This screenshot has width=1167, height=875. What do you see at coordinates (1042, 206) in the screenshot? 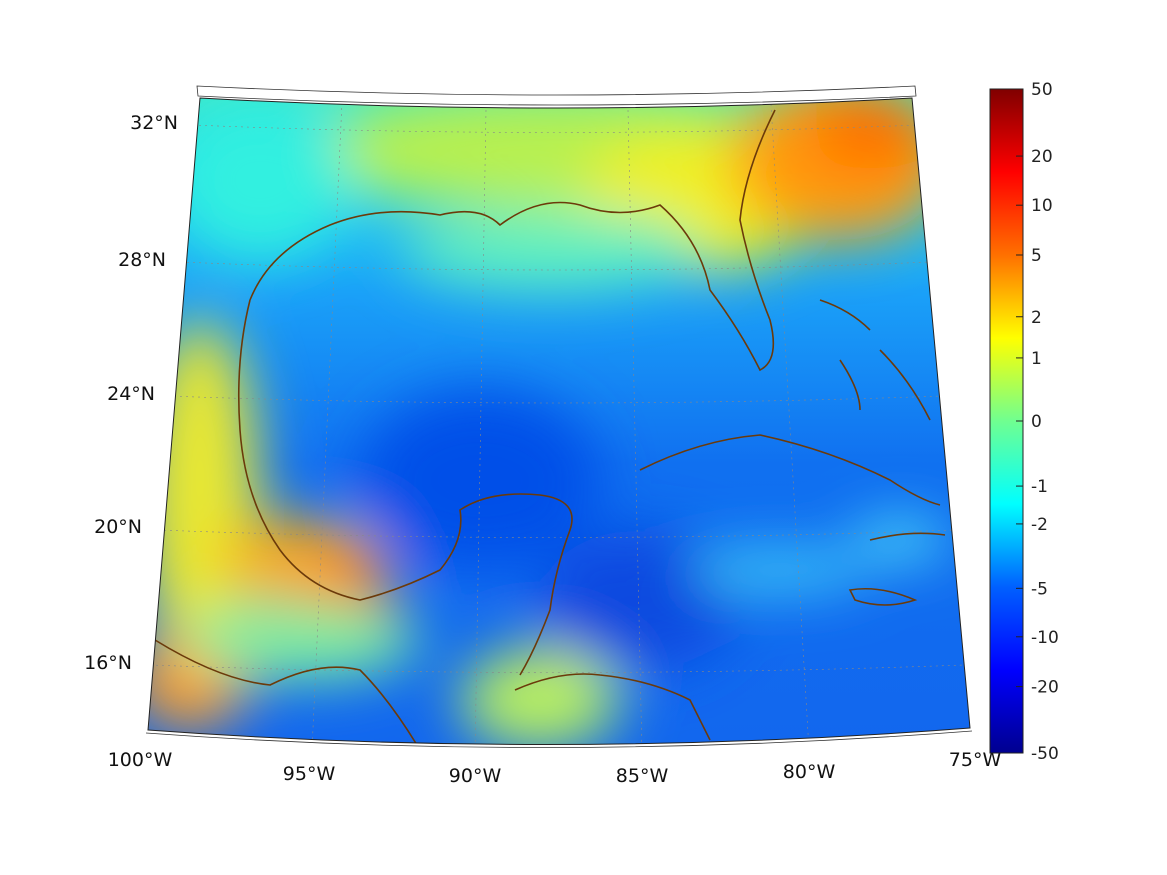
I see `colorbar-tick-label: 10` at bounding box center [1042, 206].